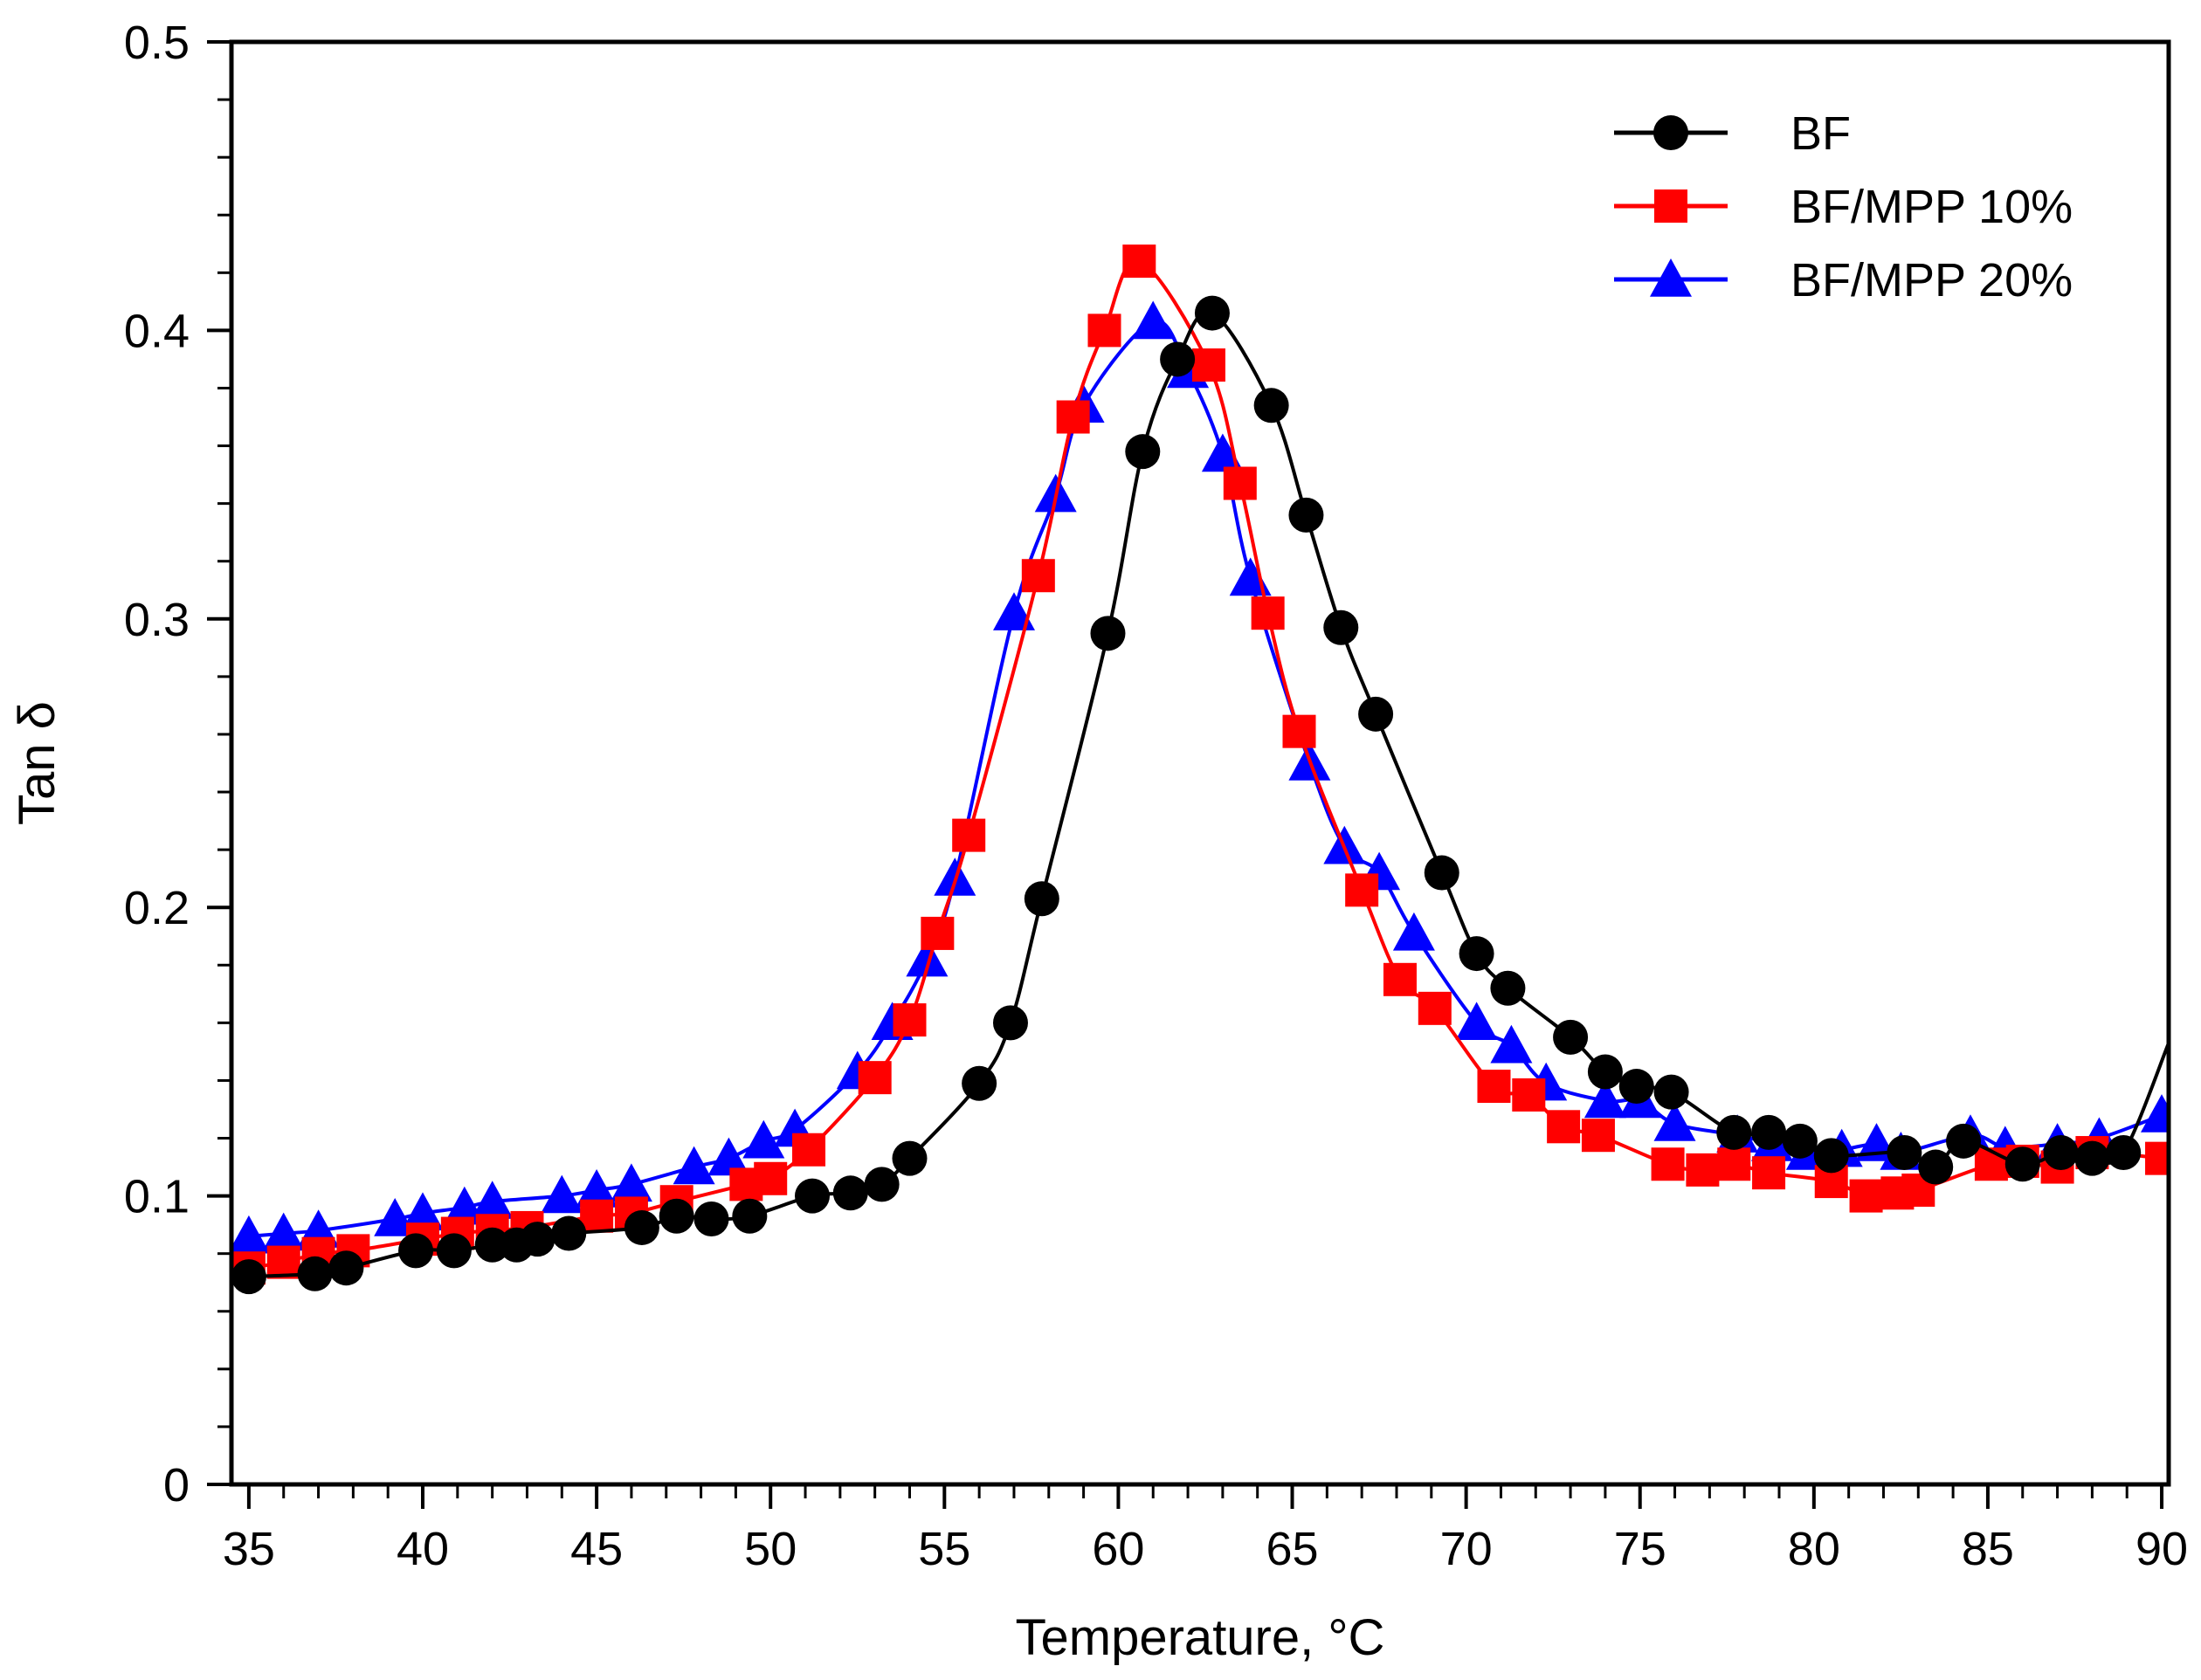 The image size is (2201, 1680). What do you see at coordinates (157, 331) in the screenshot?
I see `y-tick-label: 0.4` at bounding box center [157, 331].